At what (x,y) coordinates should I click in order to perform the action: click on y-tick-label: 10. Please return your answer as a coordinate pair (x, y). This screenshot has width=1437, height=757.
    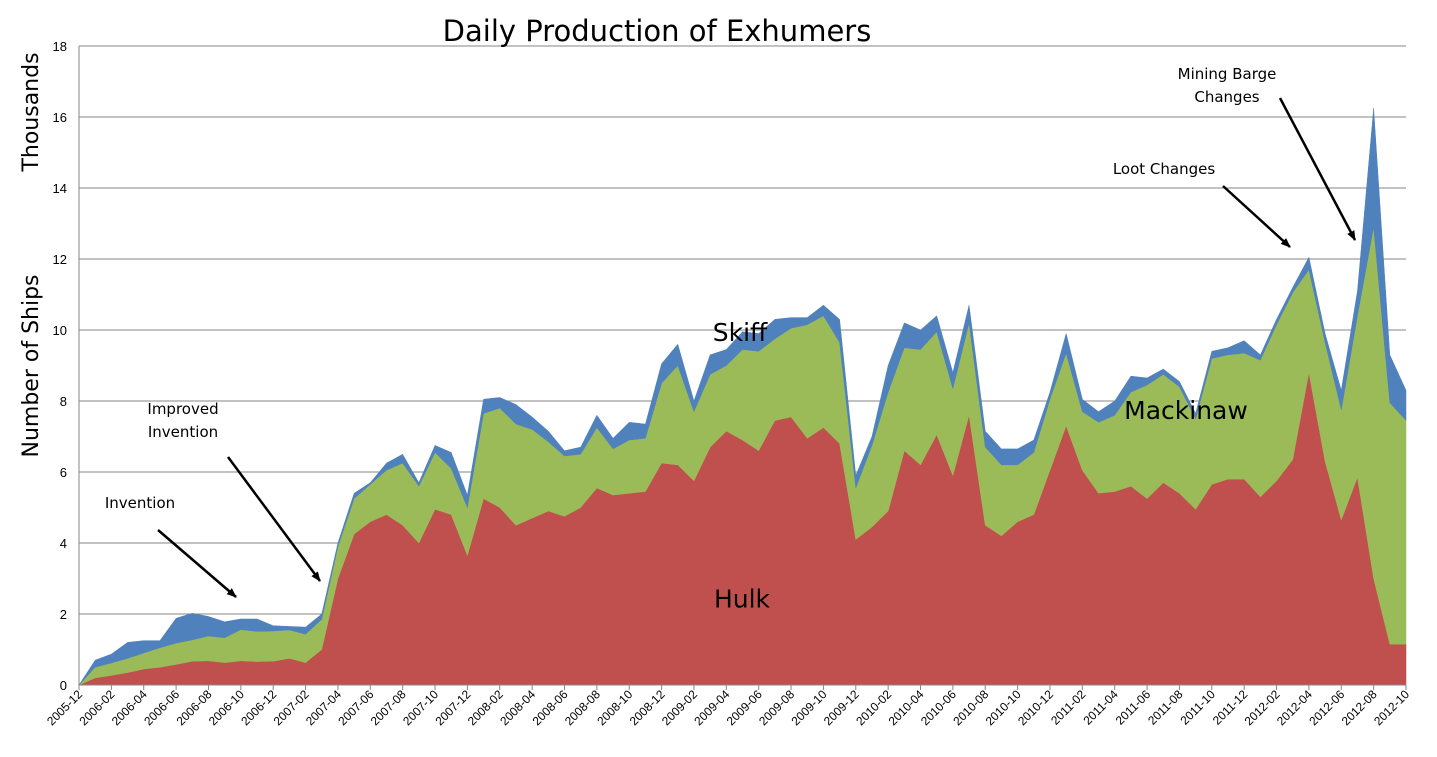
    Looking at the image, I should click on (60, 330).